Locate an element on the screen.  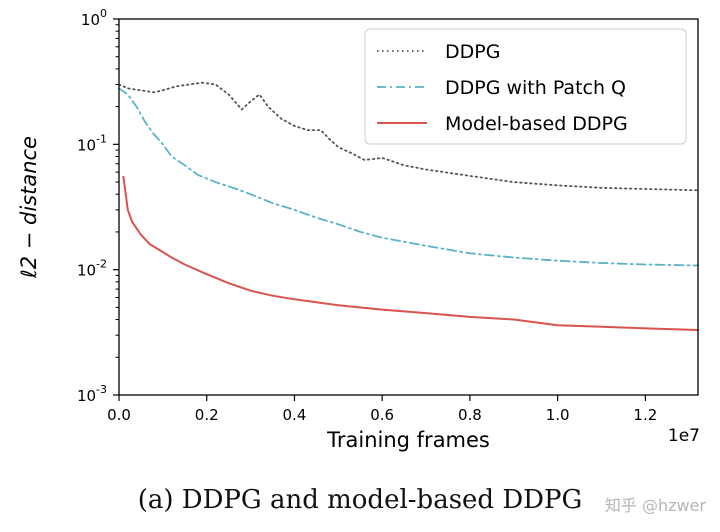
y-tick-exponent: -1 is located at coordinates (101, 138).